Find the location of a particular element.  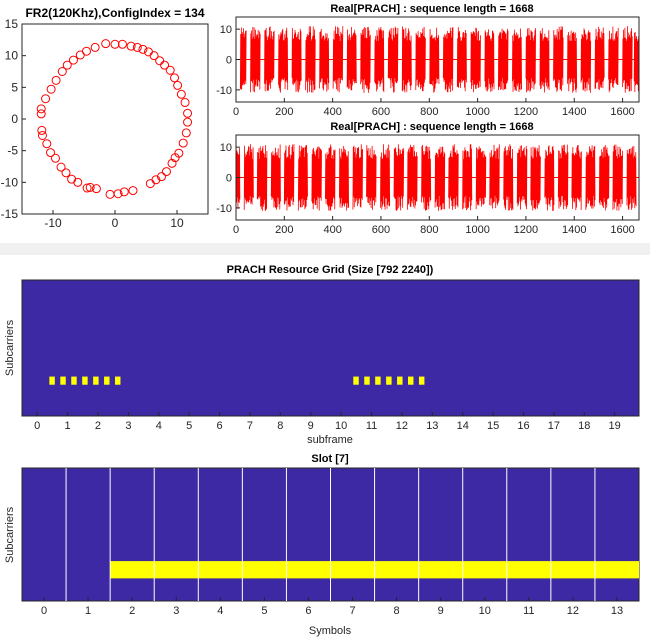

x-tick-label: 11 is located at coordinates (528, 611).